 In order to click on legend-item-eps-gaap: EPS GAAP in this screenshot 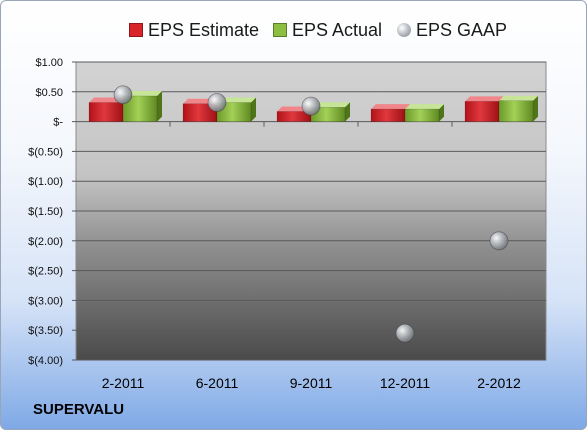, I will do `click(452, 30)`.